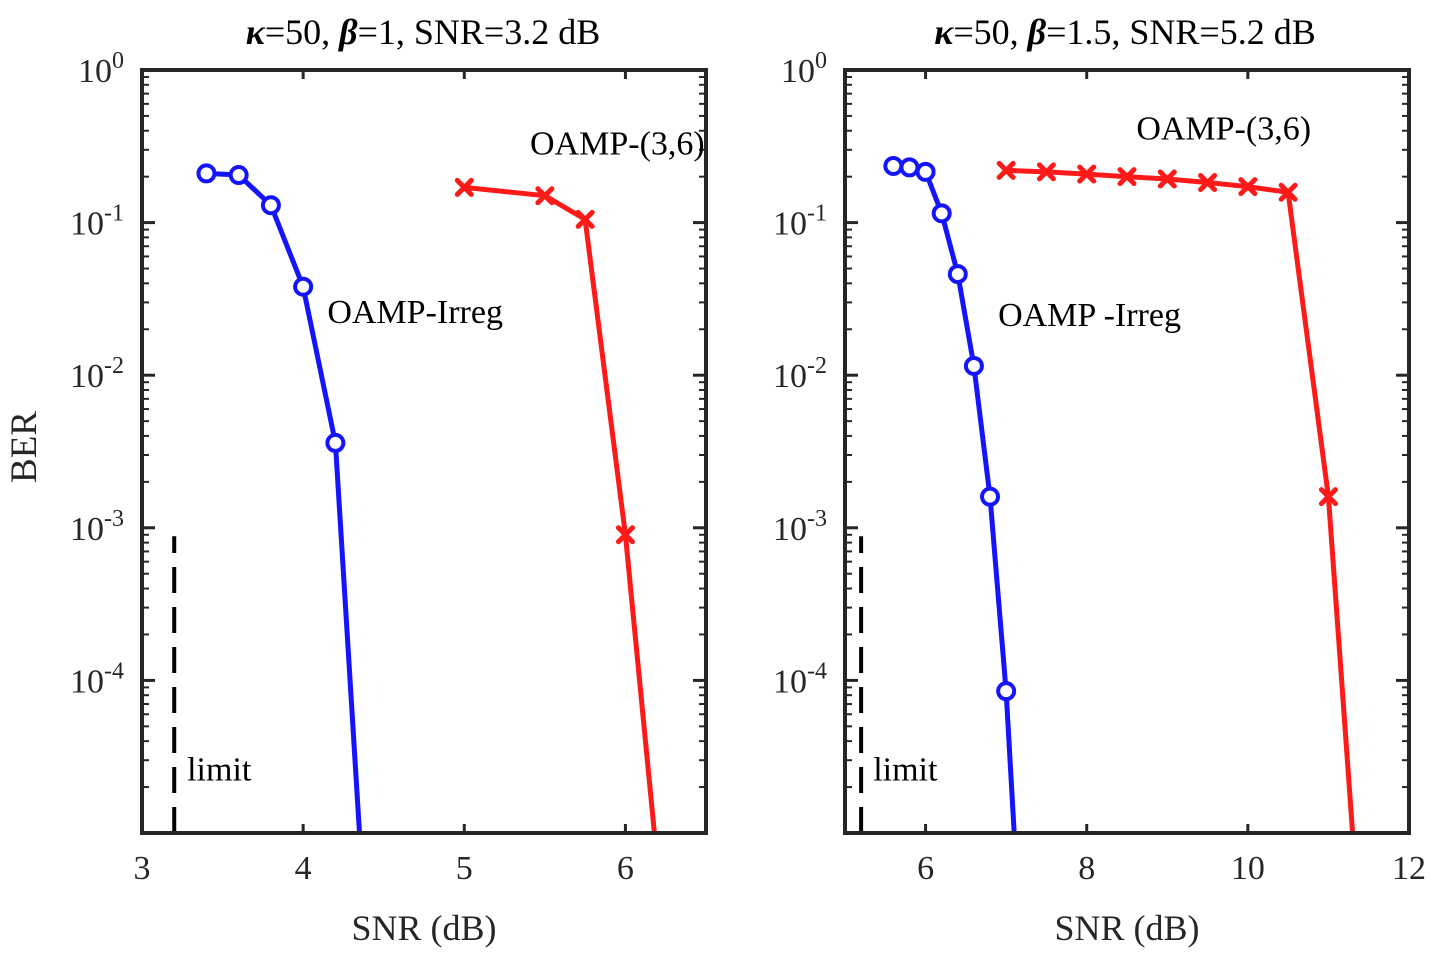 The height and width of the screenshot is (953, 1444). I want to click on series-line-oamp-3-6-, so click(560, 509).